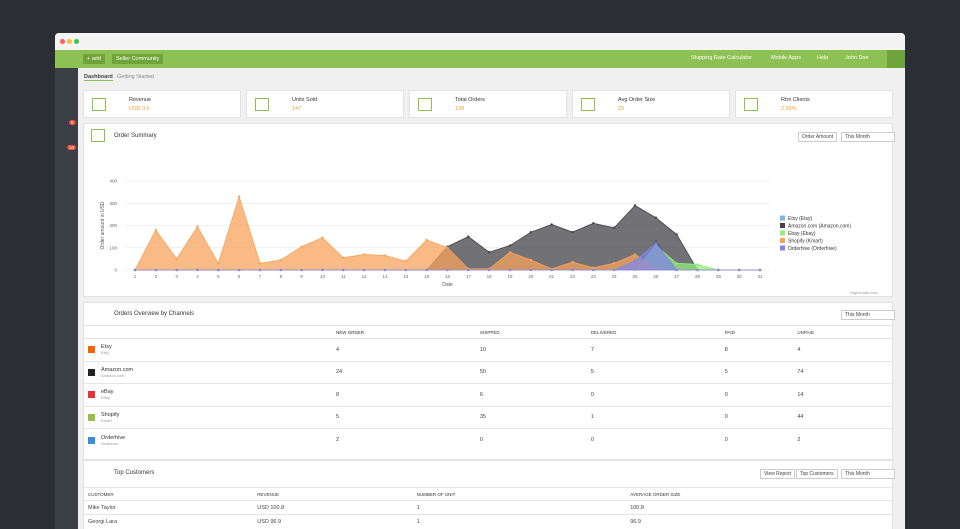 The height and width of the screenshot is (529, 960). What do you see at coordinates (72, 147) in the screenshot?
I see `badge: 10` at bounding box center [72, 147].